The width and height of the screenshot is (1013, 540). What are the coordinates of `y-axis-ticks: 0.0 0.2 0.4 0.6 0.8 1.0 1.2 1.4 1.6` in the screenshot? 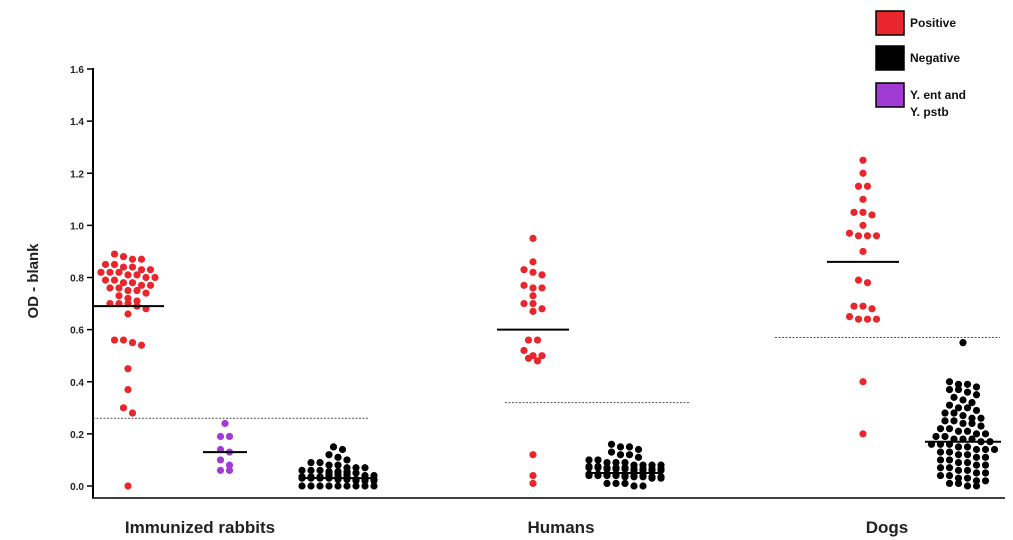 It's located at (81, 279).